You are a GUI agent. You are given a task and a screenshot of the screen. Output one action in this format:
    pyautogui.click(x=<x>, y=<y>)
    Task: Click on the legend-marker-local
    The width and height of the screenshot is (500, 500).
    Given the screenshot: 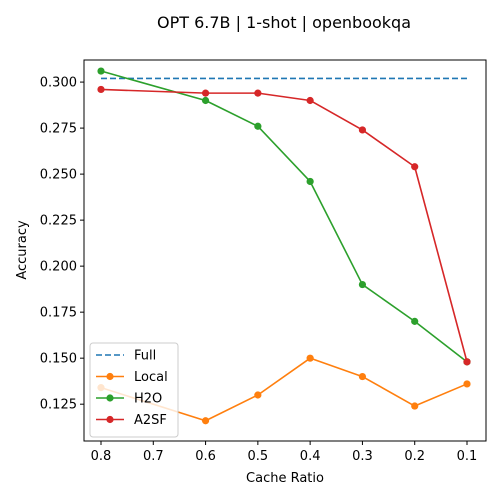 What is the action you would take?
    pyautogui.click(x=110, y=376)
    